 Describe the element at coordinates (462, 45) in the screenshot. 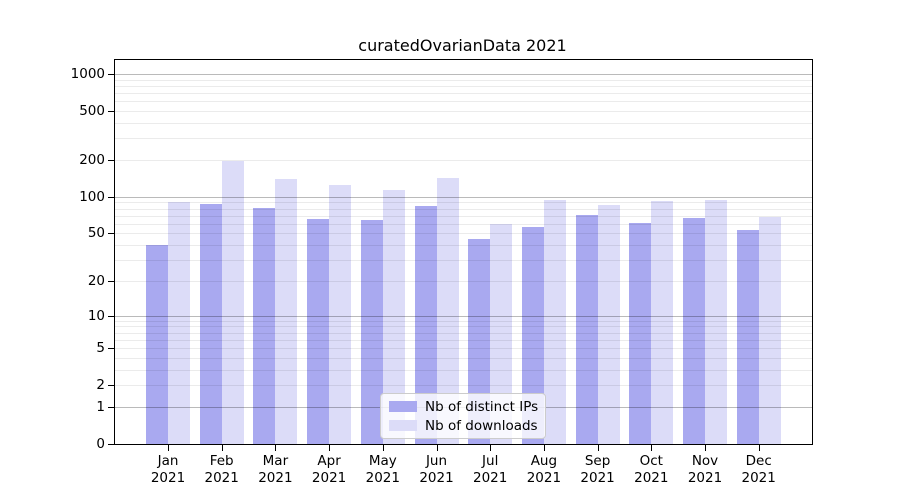

I see `chart-title: curatedOvarianData 2021` at that location.